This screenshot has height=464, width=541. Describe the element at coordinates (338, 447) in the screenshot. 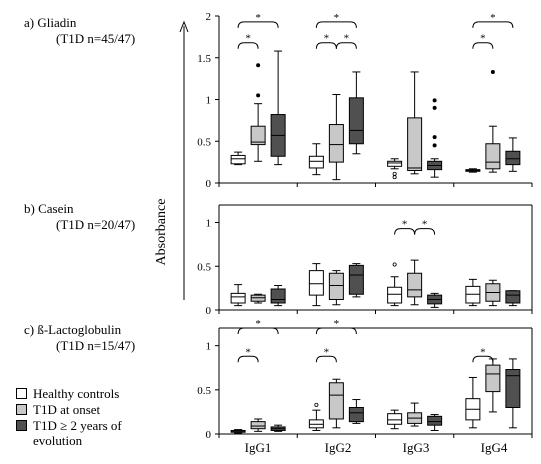

I see `x-tick-label-igg2: IgG2` at that location.